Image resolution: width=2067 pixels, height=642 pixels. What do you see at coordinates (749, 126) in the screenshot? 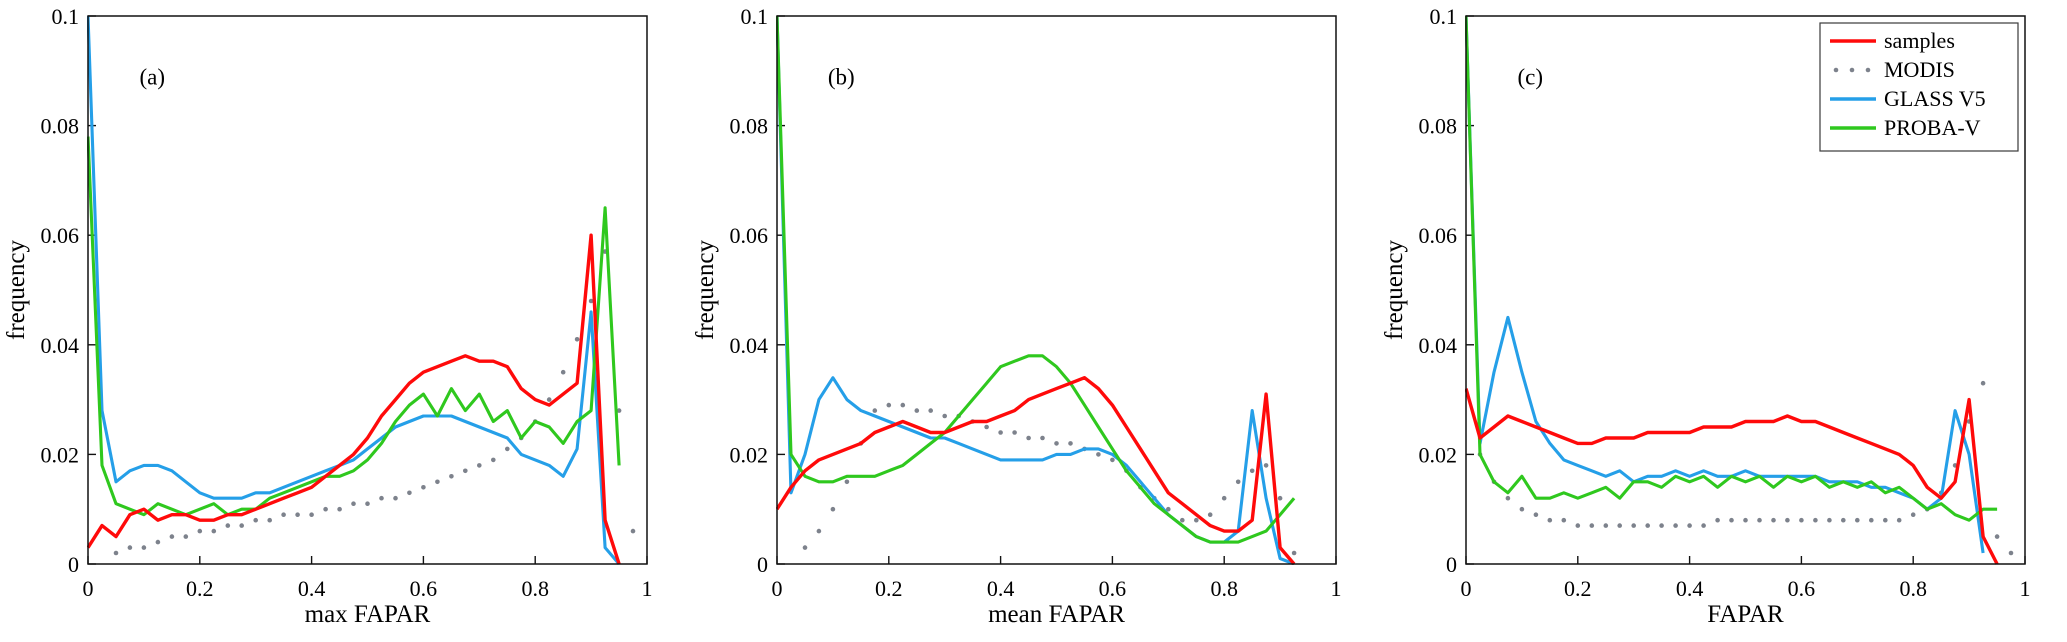
I see `y-tick-label: 0.08` at bounding box center [749, 126].